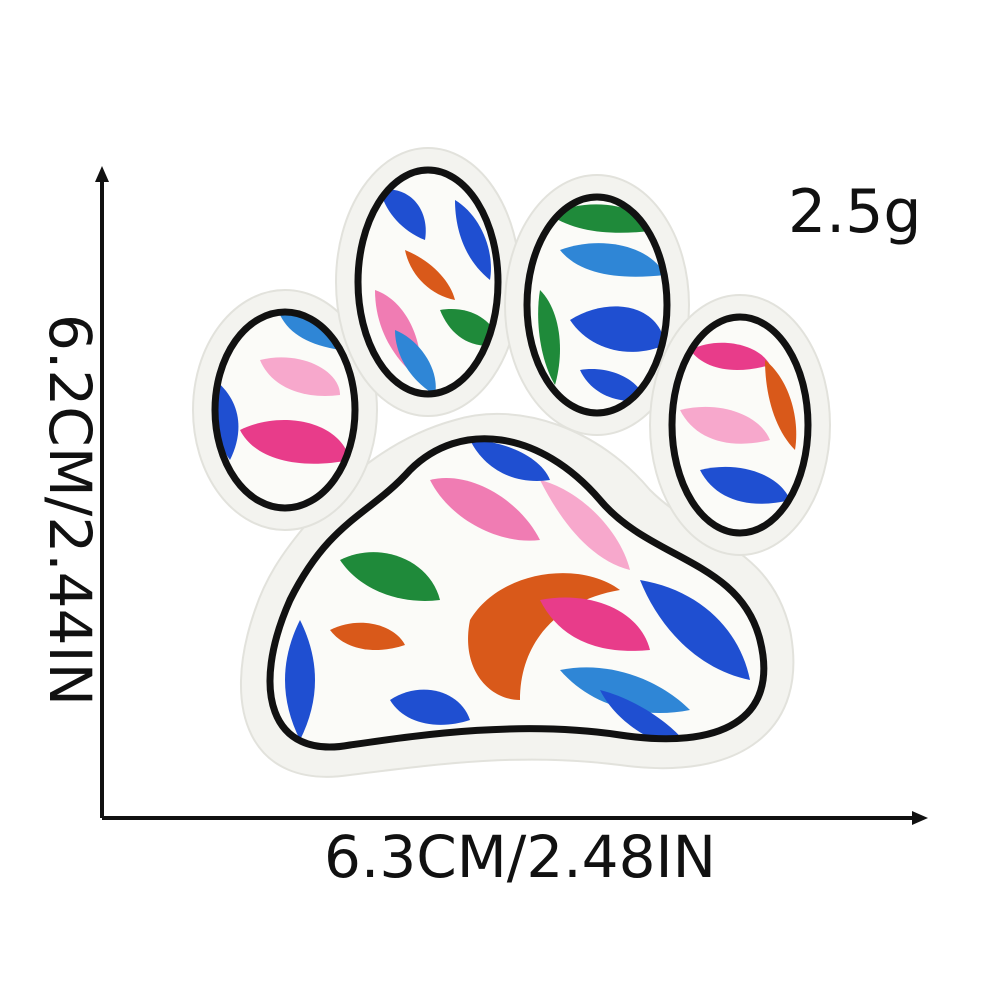 The width and height of the screenshot is (1000, 1004). Describe the element at coordinates (428, 282) in the screenshot. I see `paw-toe-center-left` at that location.